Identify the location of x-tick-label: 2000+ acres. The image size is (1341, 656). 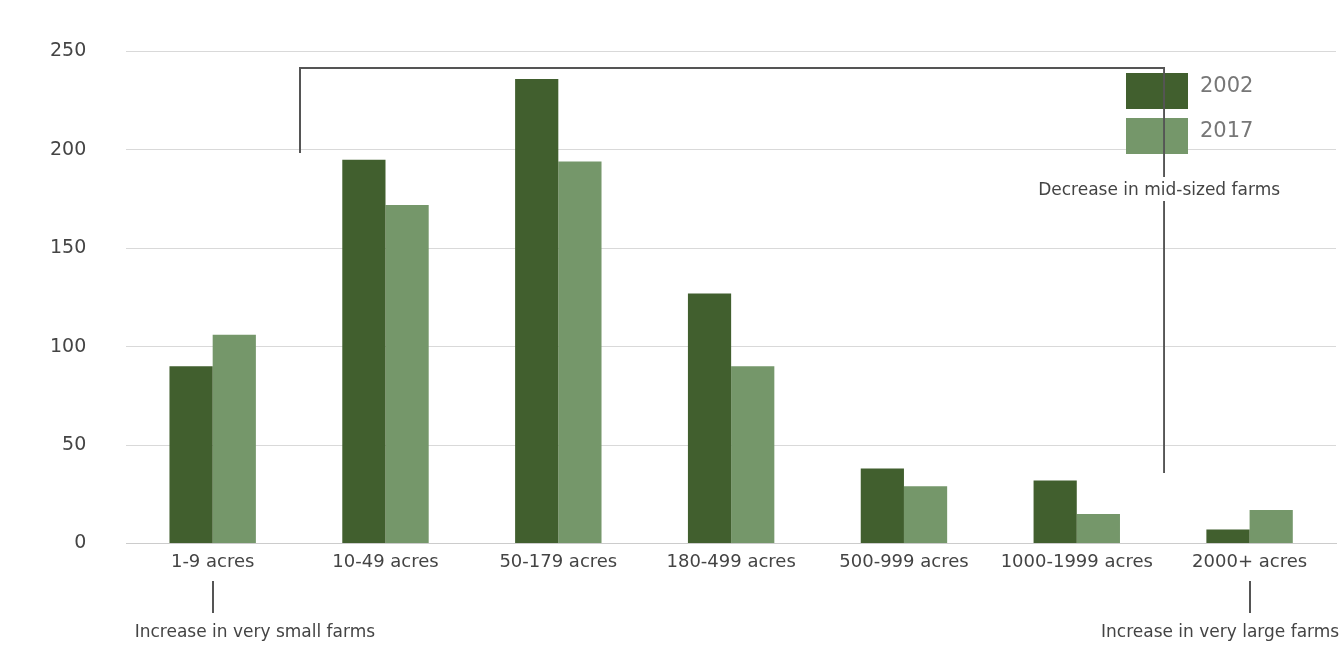
(1250, 560).